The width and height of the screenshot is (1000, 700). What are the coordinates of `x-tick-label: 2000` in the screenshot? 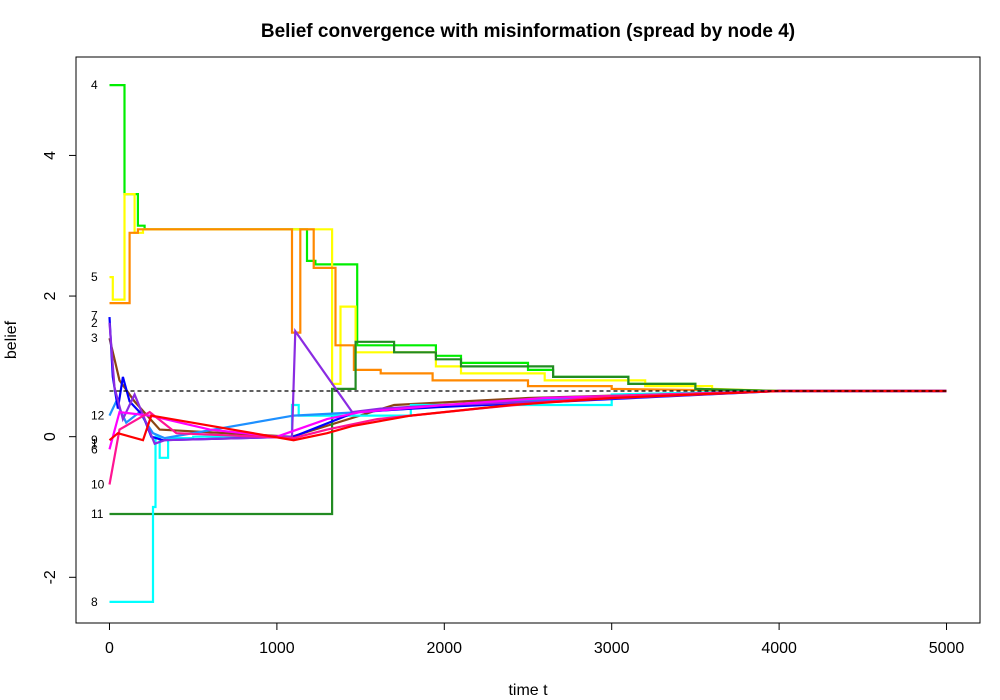 It's located at (444, 648).